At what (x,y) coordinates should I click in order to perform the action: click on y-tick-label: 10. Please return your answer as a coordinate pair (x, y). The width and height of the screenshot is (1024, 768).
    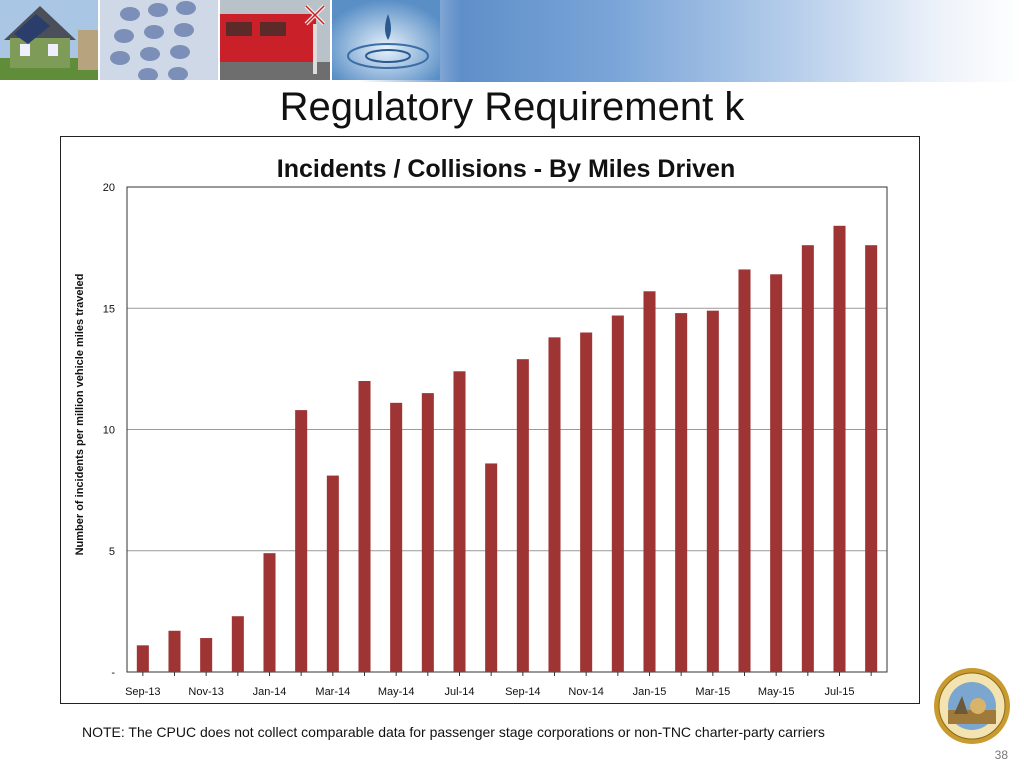
    Looking at the image, I should click on (109, 431).